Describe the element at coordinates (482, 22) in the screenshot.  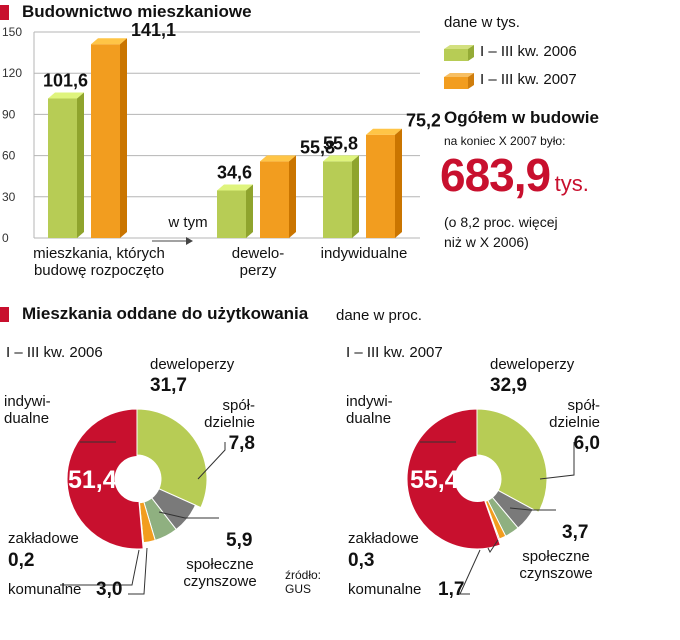
I see `legend-note: dane w tys.` at that location.